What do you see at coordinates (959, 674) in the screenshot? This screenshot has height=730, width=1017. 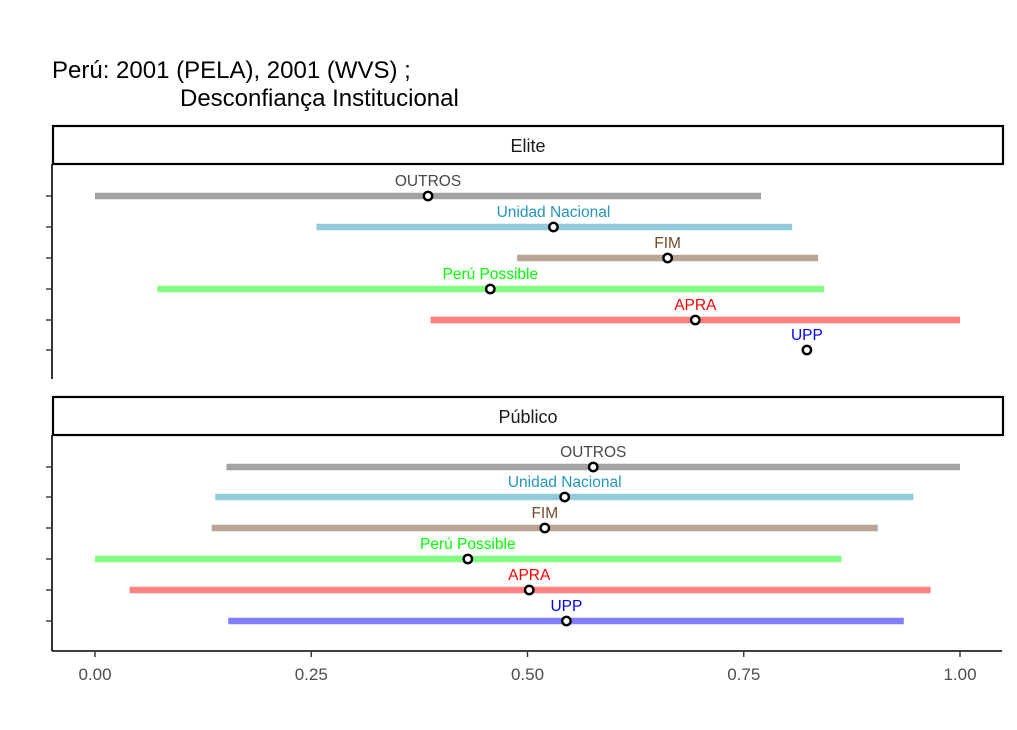 I see `x-tick-label: 1.00` at bounding box center [959, 674].